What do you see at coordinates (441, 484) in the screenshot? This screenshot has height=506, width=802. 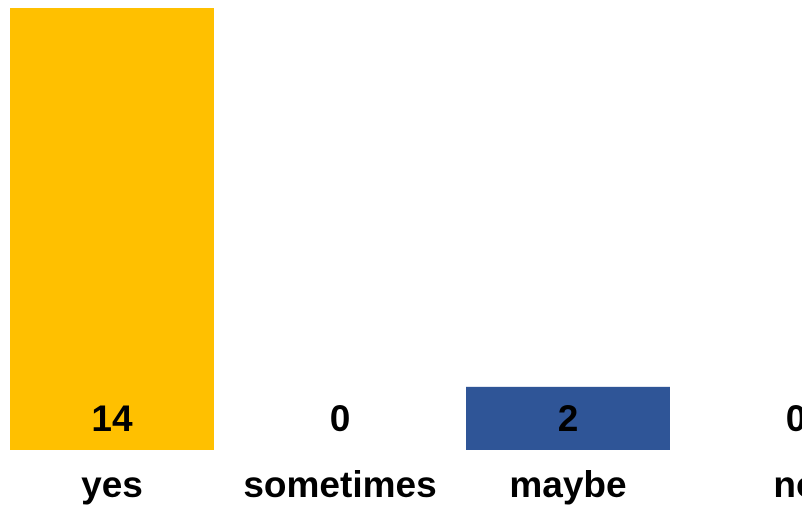 I see `category-labels-group: yes sometimes maybe no` at bounding box center [441, 484].